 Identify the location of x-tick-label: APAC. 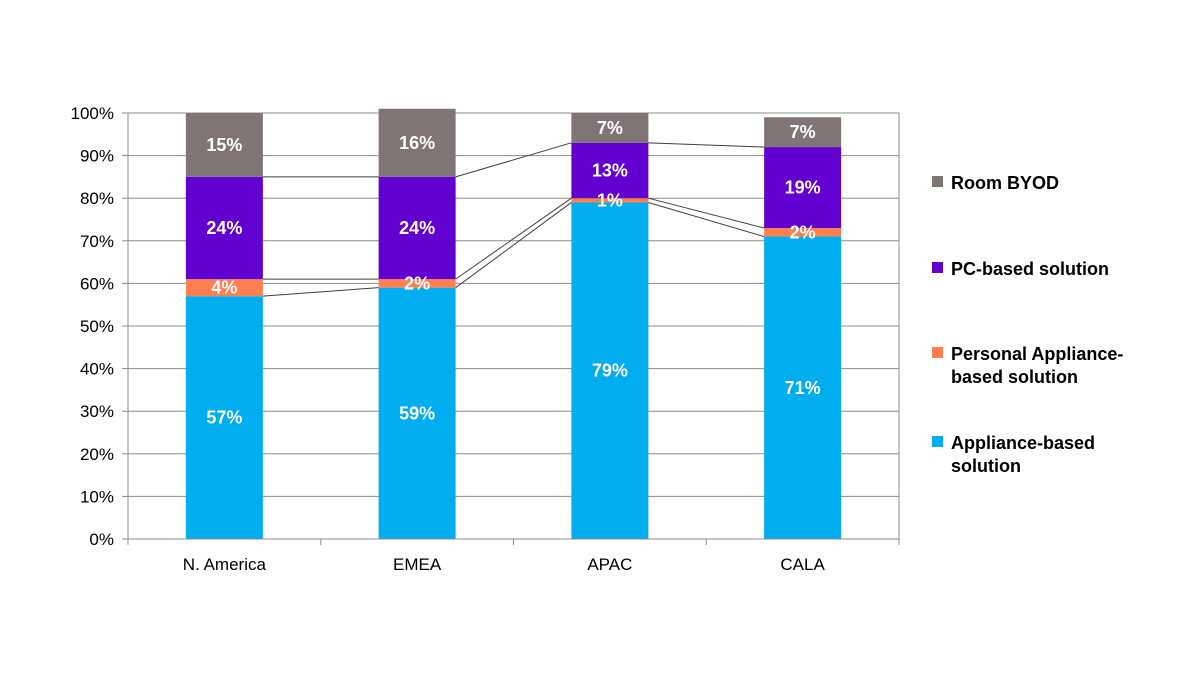
(609, 564).